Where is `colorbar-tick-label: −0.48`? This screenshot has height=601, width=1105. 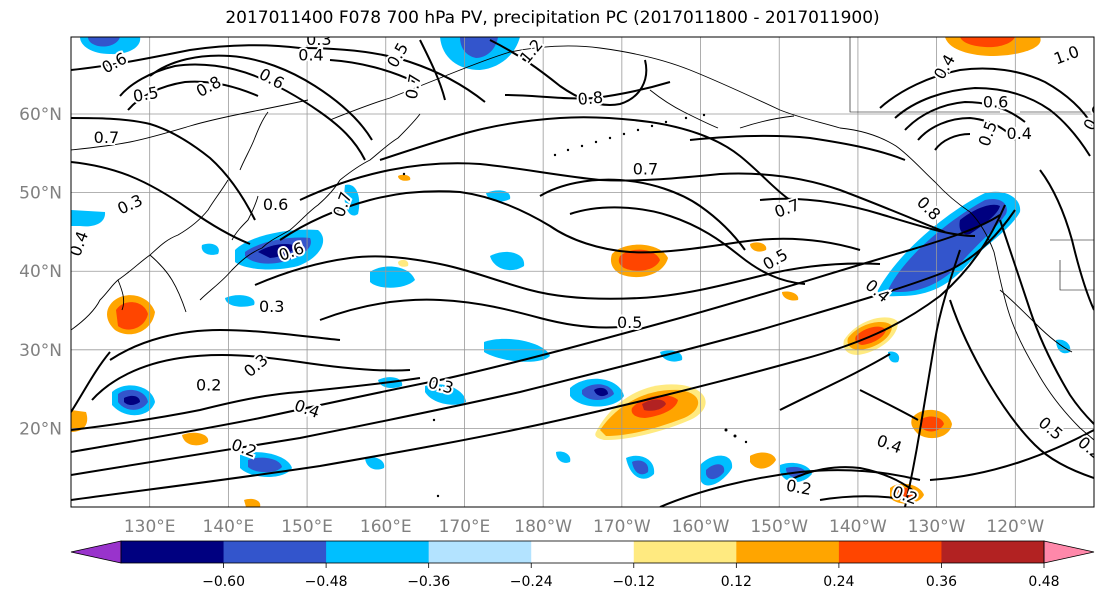 colorbar-tick-label: −0.48 is located at coordinates (326, 582).